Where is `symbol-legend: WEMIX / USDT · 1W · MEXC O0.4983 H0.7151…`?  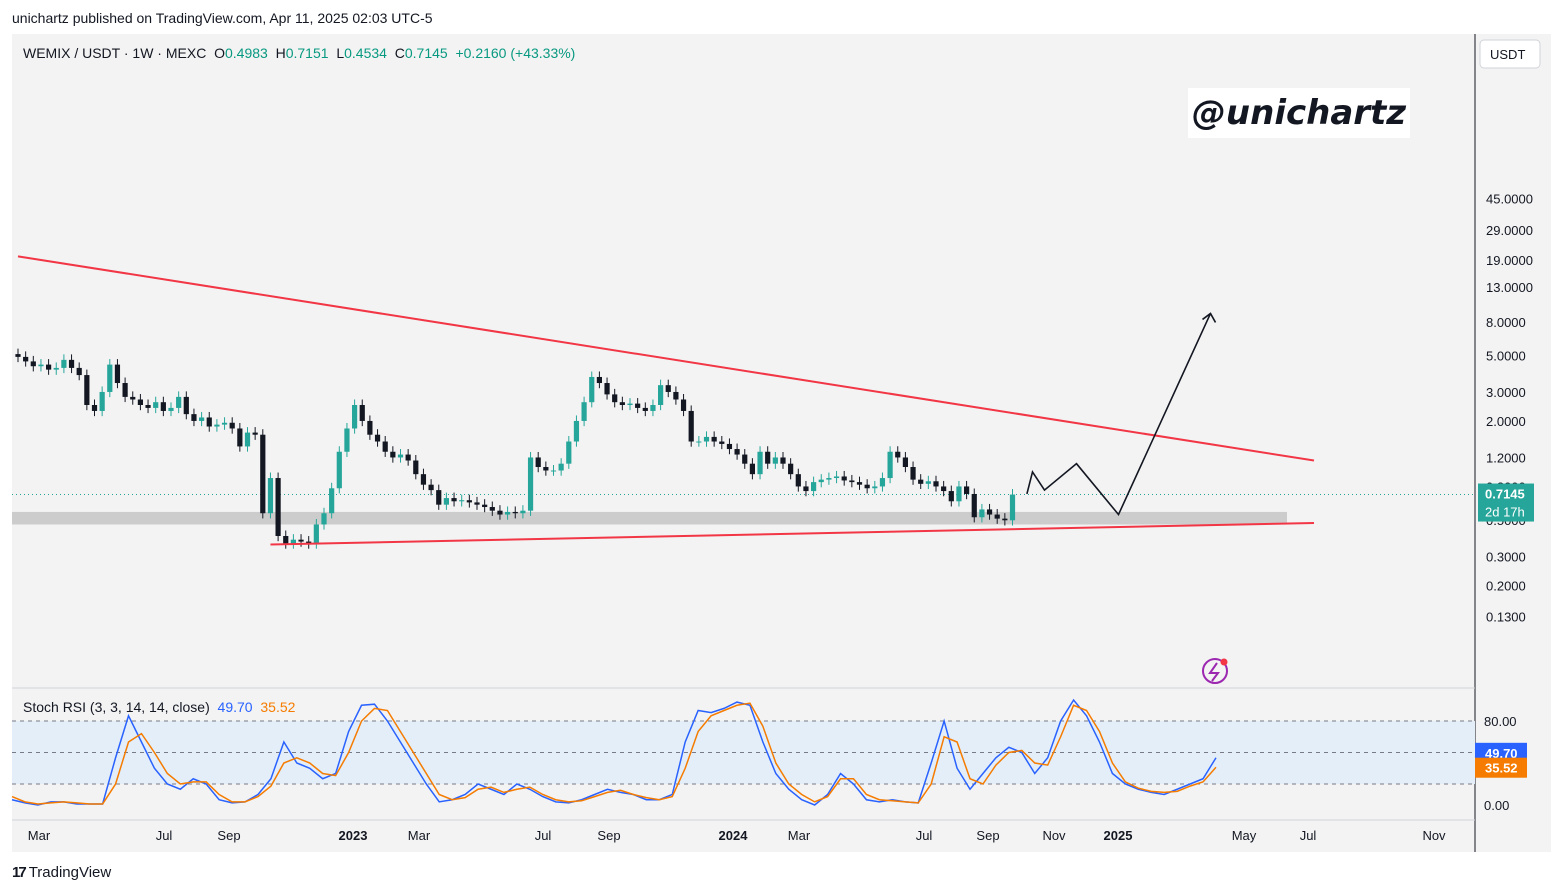
symbol-legend: WEMIX / USDT · 1W · MEXC O0.4983 H0.7151… is located at coordinates (299, 53).